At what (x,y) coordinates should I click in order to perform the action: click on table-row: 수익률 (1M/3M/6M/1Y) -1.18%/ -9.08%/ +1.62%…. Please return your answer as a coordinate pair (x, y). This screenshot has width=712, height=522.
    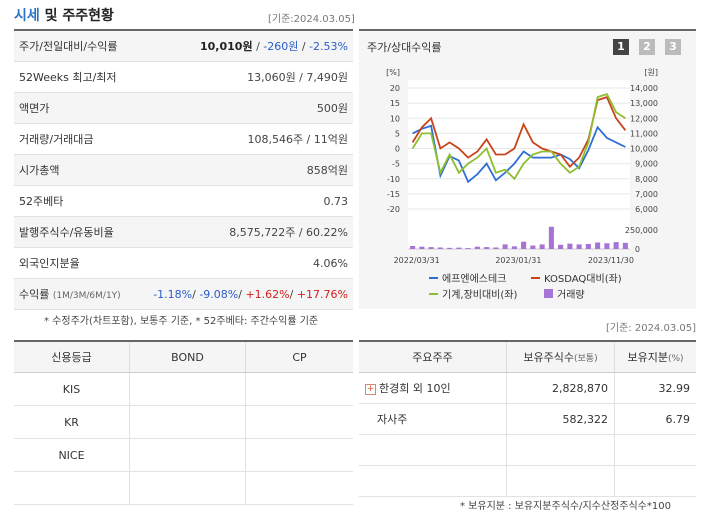
    Looking at the image, I should click on (183, 294).